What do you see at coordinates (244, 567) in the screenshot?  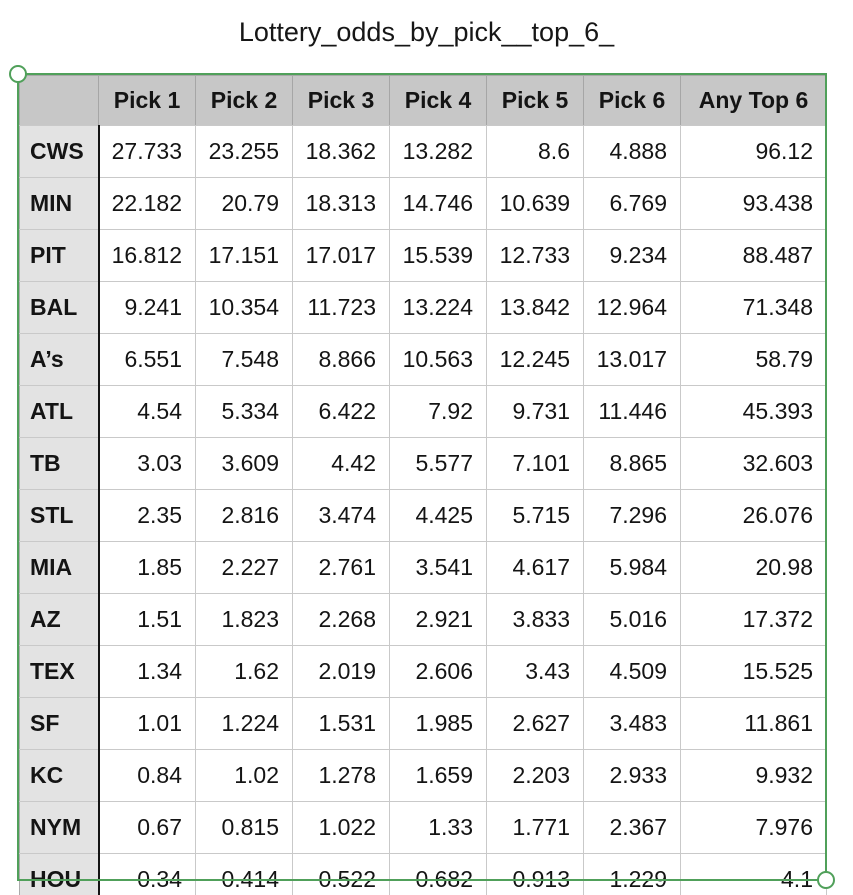 I see `data-cell: 2.227` at bounding box center [244, 567].